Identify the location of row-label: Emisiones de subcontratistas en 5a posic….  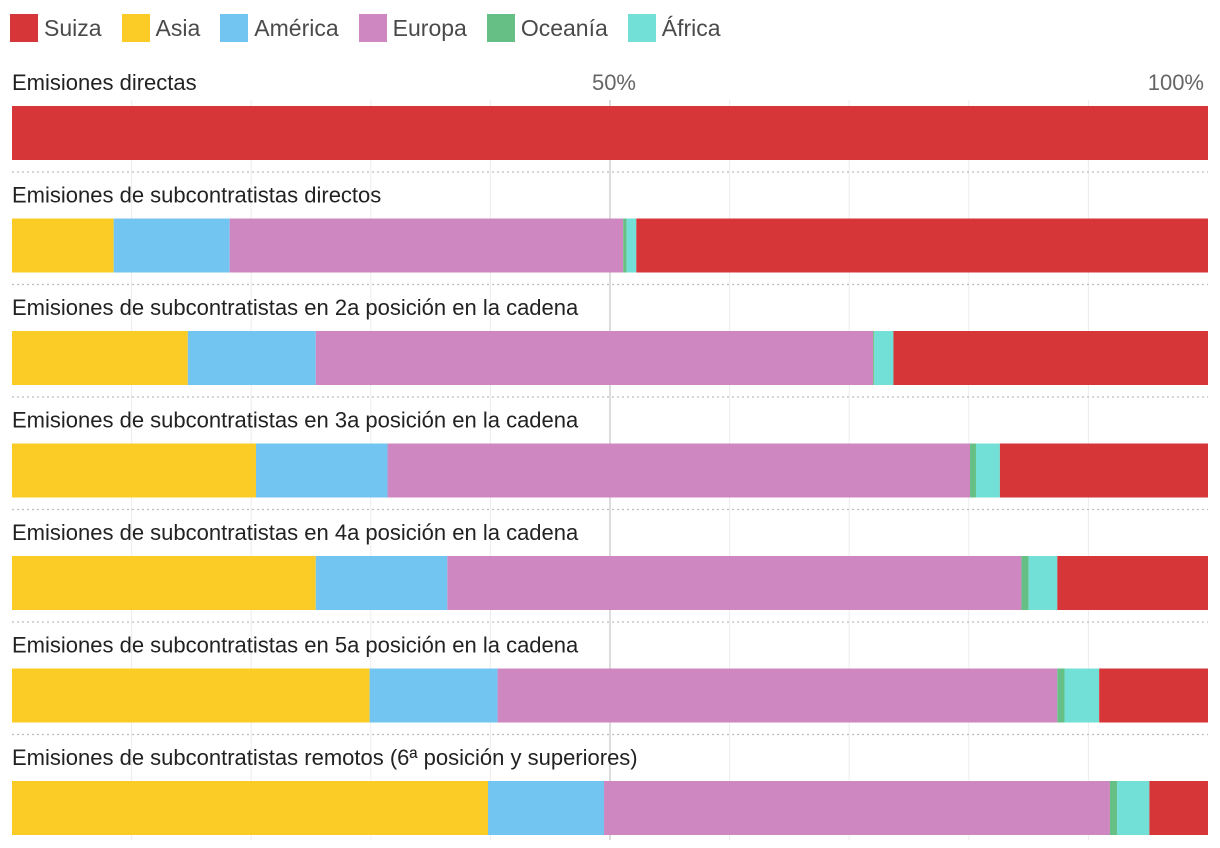
(295, 645).